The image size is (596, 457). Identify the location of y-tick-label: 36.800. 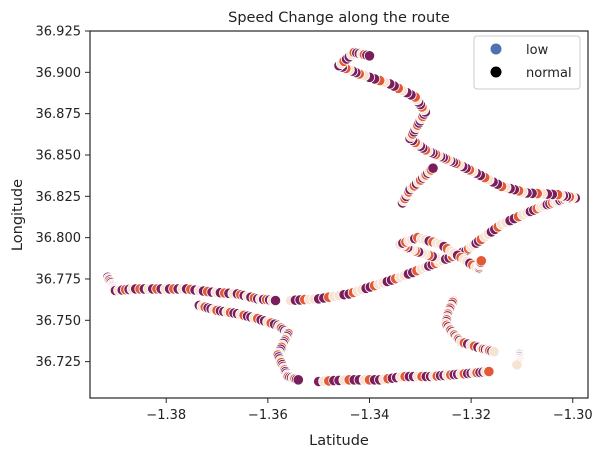
(59, 238).